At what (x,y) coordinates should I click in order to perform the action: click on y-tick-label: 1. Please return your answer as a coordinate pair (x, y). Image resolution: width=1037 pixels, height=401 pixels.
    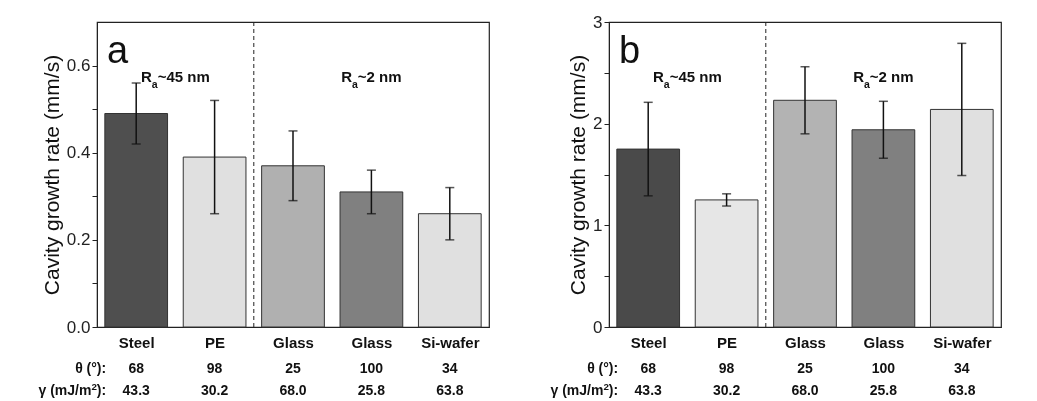
    Looking at the image, I should click on (598, 225).